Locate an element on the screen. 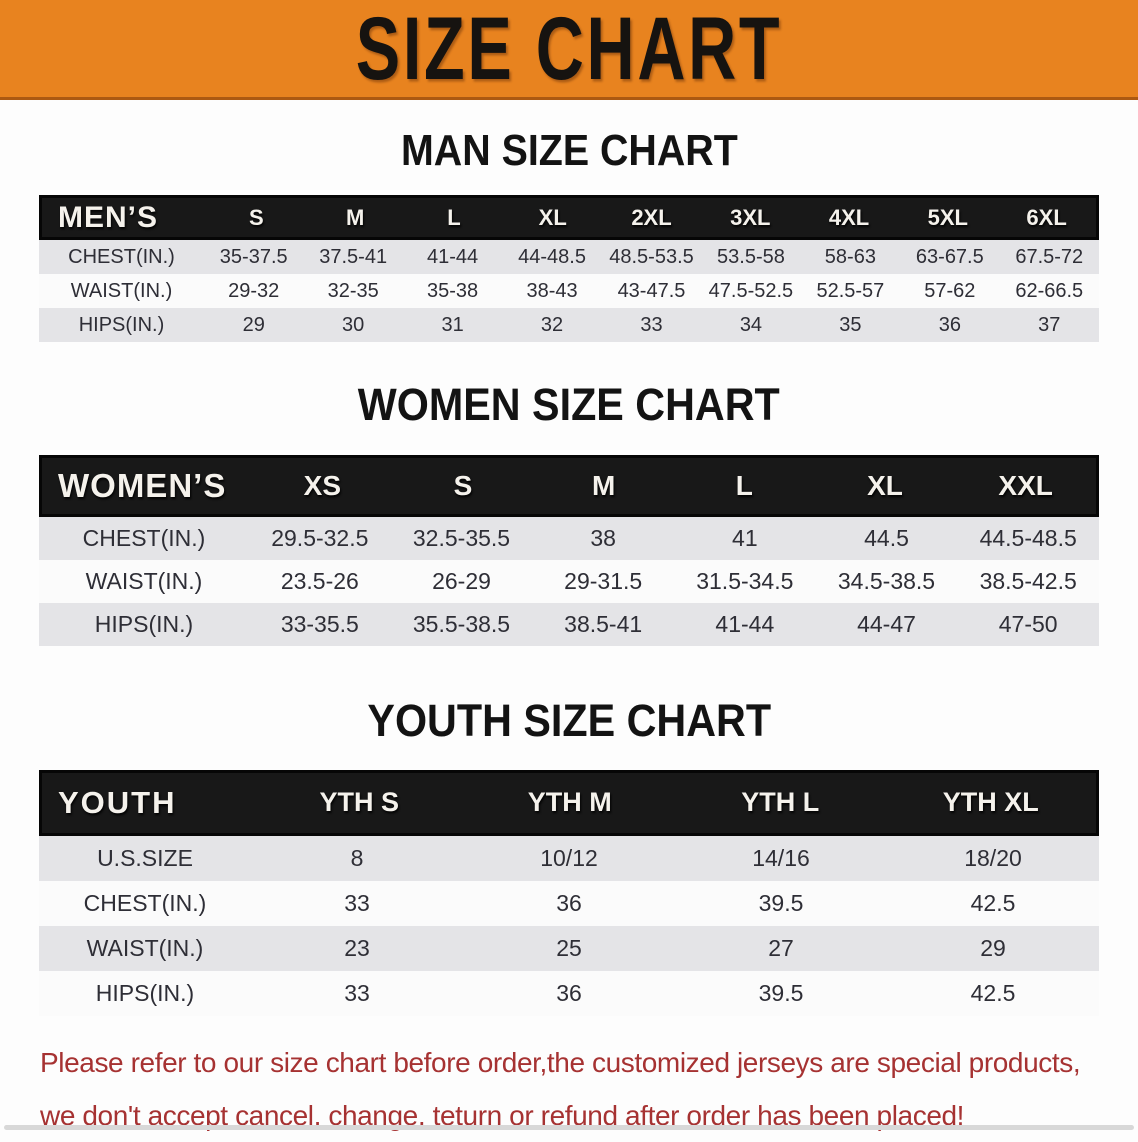 This screenshot has height=1142, width=1138. size-column-header: 2XL is located at coordinates (651, 217).